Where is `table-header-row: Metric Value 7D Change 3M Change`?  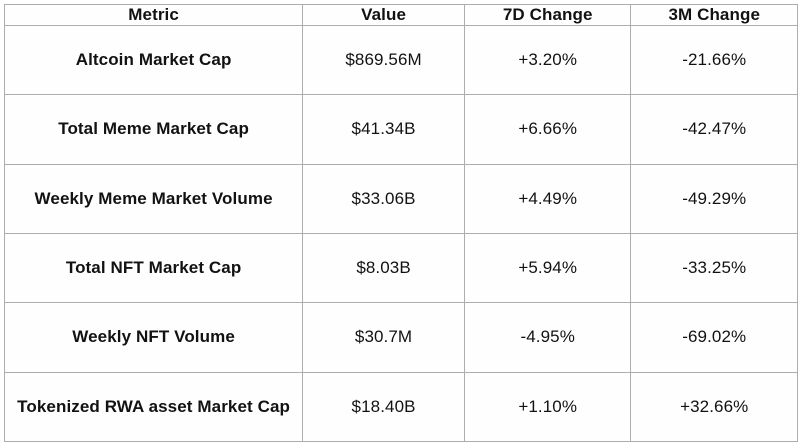 table-header-row: Metric Value 7D Change 3M Change is located at coordinates (400, 15).